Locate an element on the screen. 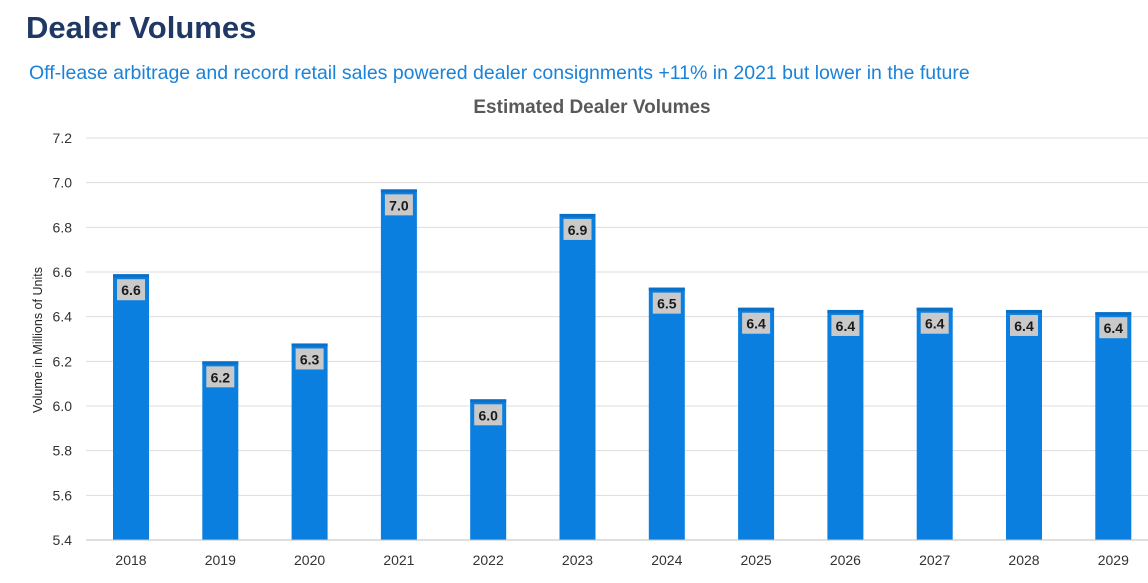 The width and height of the screenshot is (1148, 583). data-label: 6.2 is located at coordinates (221, 377).